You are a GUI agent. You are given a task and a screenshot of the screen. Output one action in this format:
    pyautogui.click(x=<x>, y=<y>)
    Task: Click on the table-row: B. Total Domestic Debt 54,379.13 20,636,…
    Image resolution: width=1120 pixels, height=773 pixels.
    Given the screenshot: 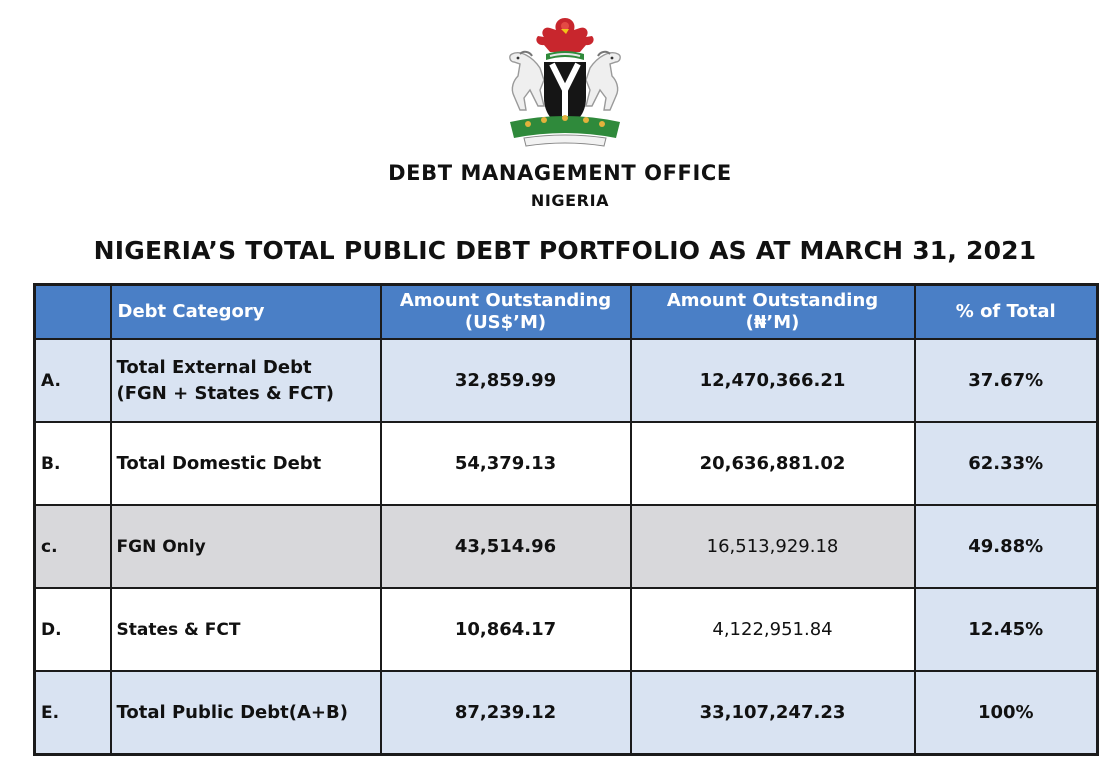 What is the action you would take?
    pyautogui.click(x=566, y=463)
    